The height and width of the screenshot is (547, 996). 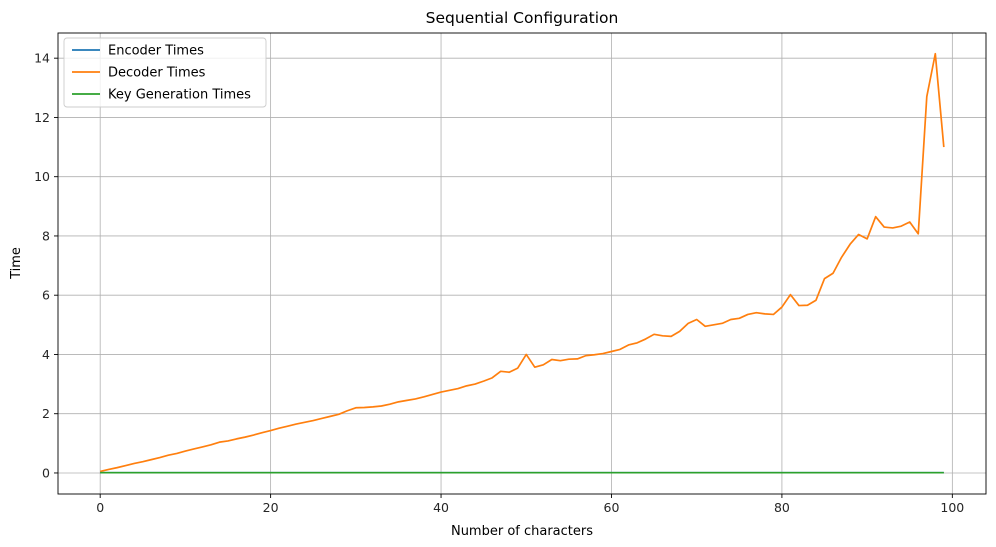 What do you see at coordinates (100, 507) in the screenshot?
I see `x-tick-label: 0` at bounding box center [100, 507].